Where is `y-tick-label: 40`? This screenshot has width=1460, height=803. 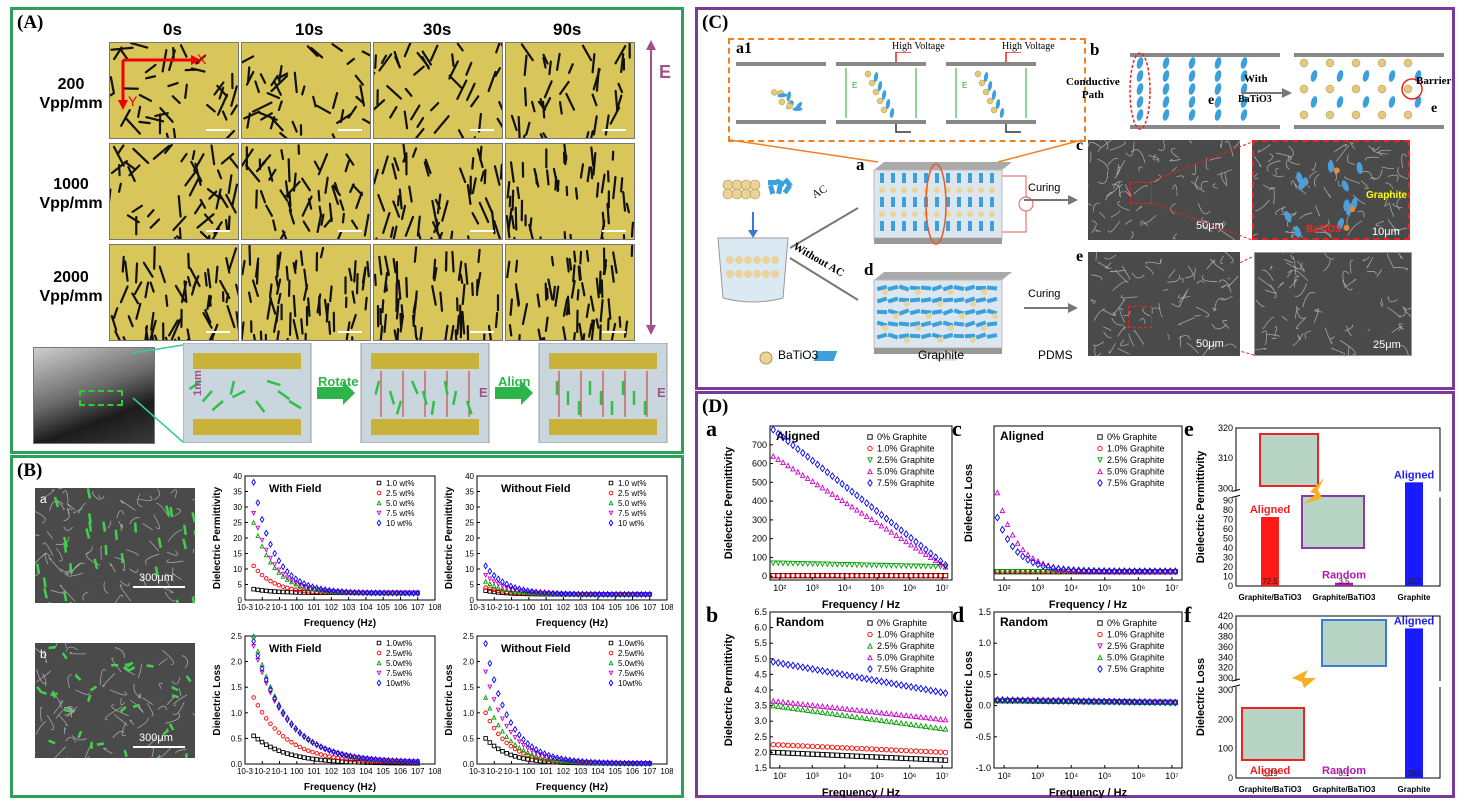 y-tick-label: 40 is located at coordinates (469, 476).